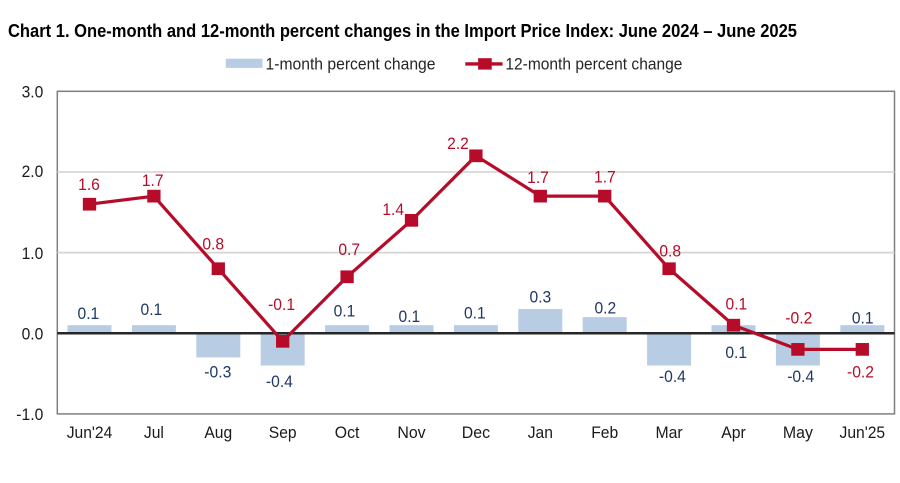 The image size is (900, 483). I want to click on svg-text: Sep, so click(283, 432).